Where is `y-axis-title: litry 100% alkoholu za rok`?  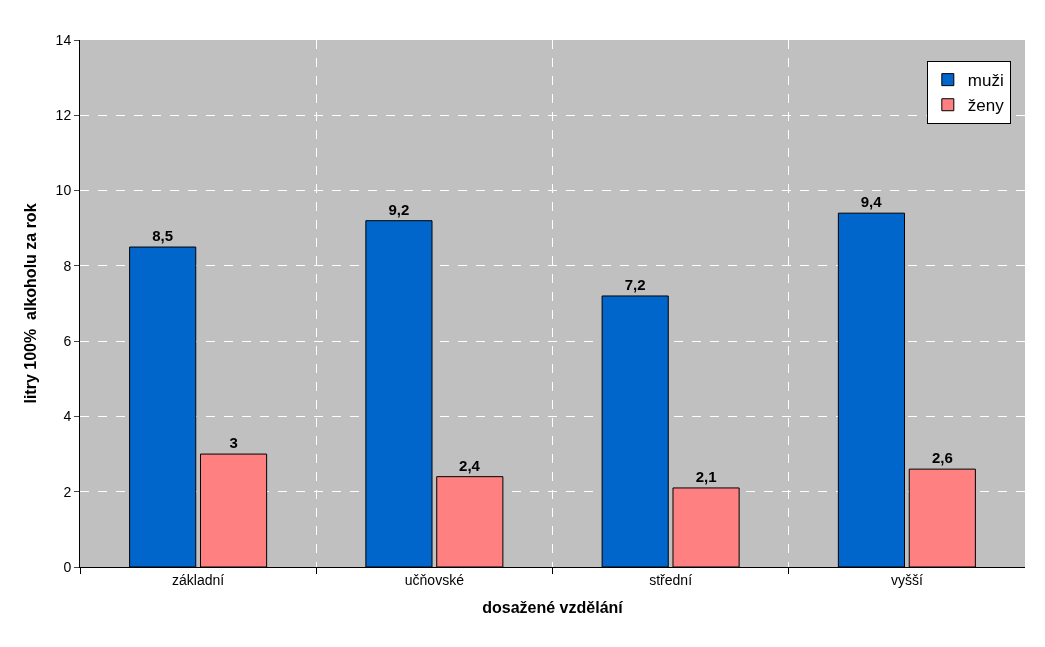 y-axis-title: litry 100% alkoholu za rok is located at coordinates (30, 303).